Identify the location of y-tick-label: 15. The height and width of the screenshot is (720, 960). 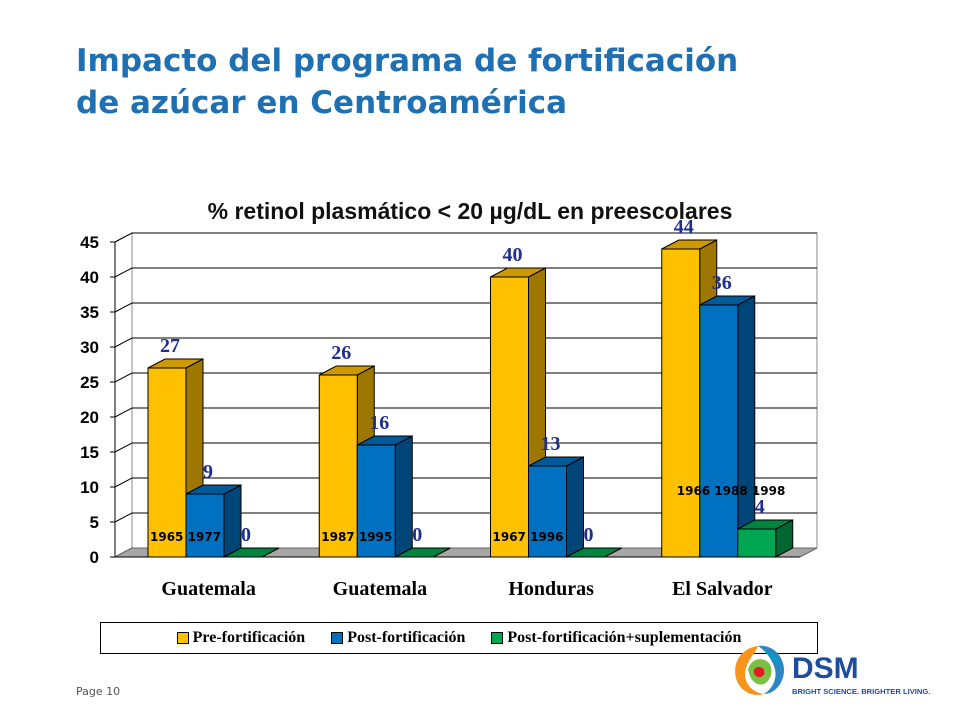
(89, 452).